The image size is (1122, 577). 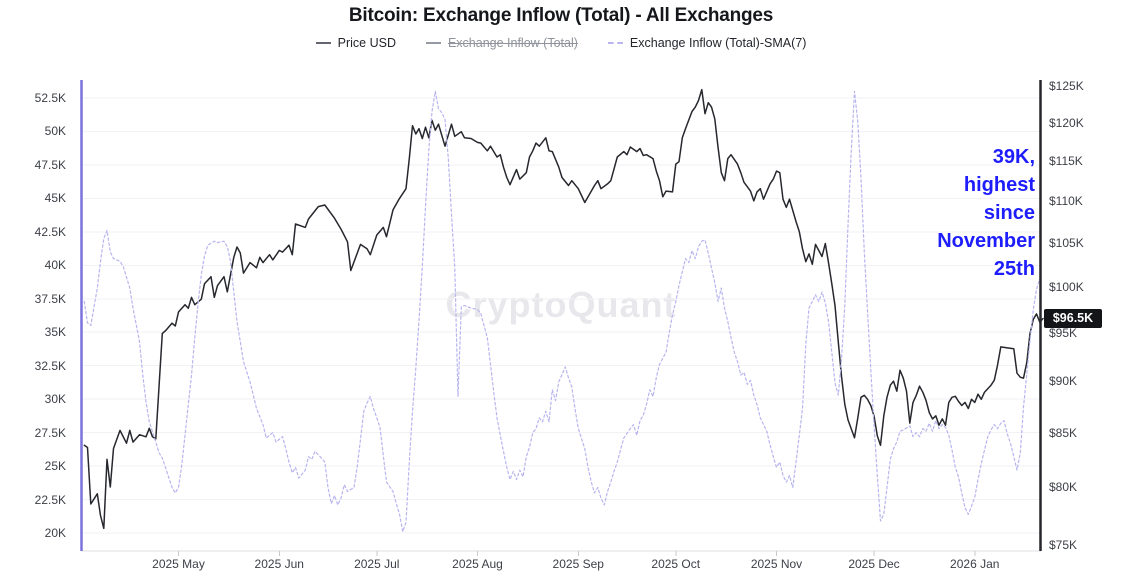 What do you see at coordinates (279, 564) in the screenshot?
I see `x-axis-tick-label: 2025 Jun` at bounding box center [279, 564].